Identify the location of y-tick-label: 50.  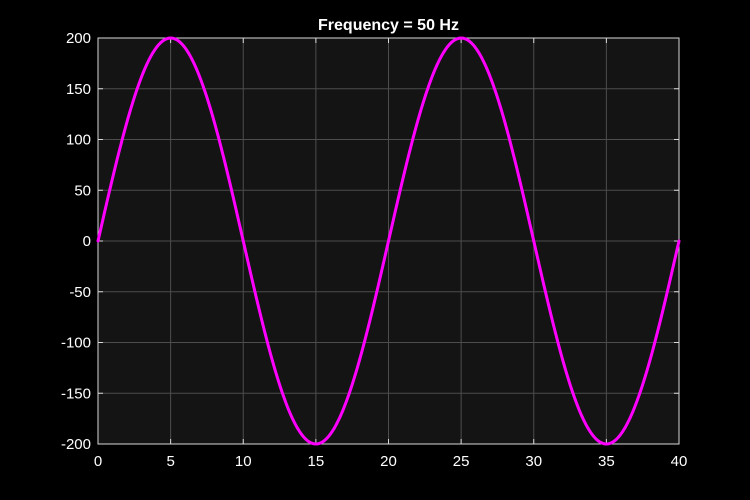
(82, 190).